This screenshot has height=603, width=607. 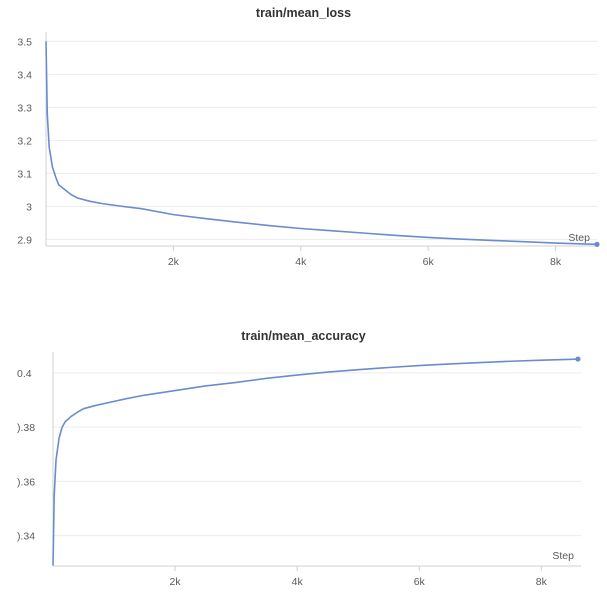 I want to click on loss-x-axis-label: Step, so click(x=579, y=238).